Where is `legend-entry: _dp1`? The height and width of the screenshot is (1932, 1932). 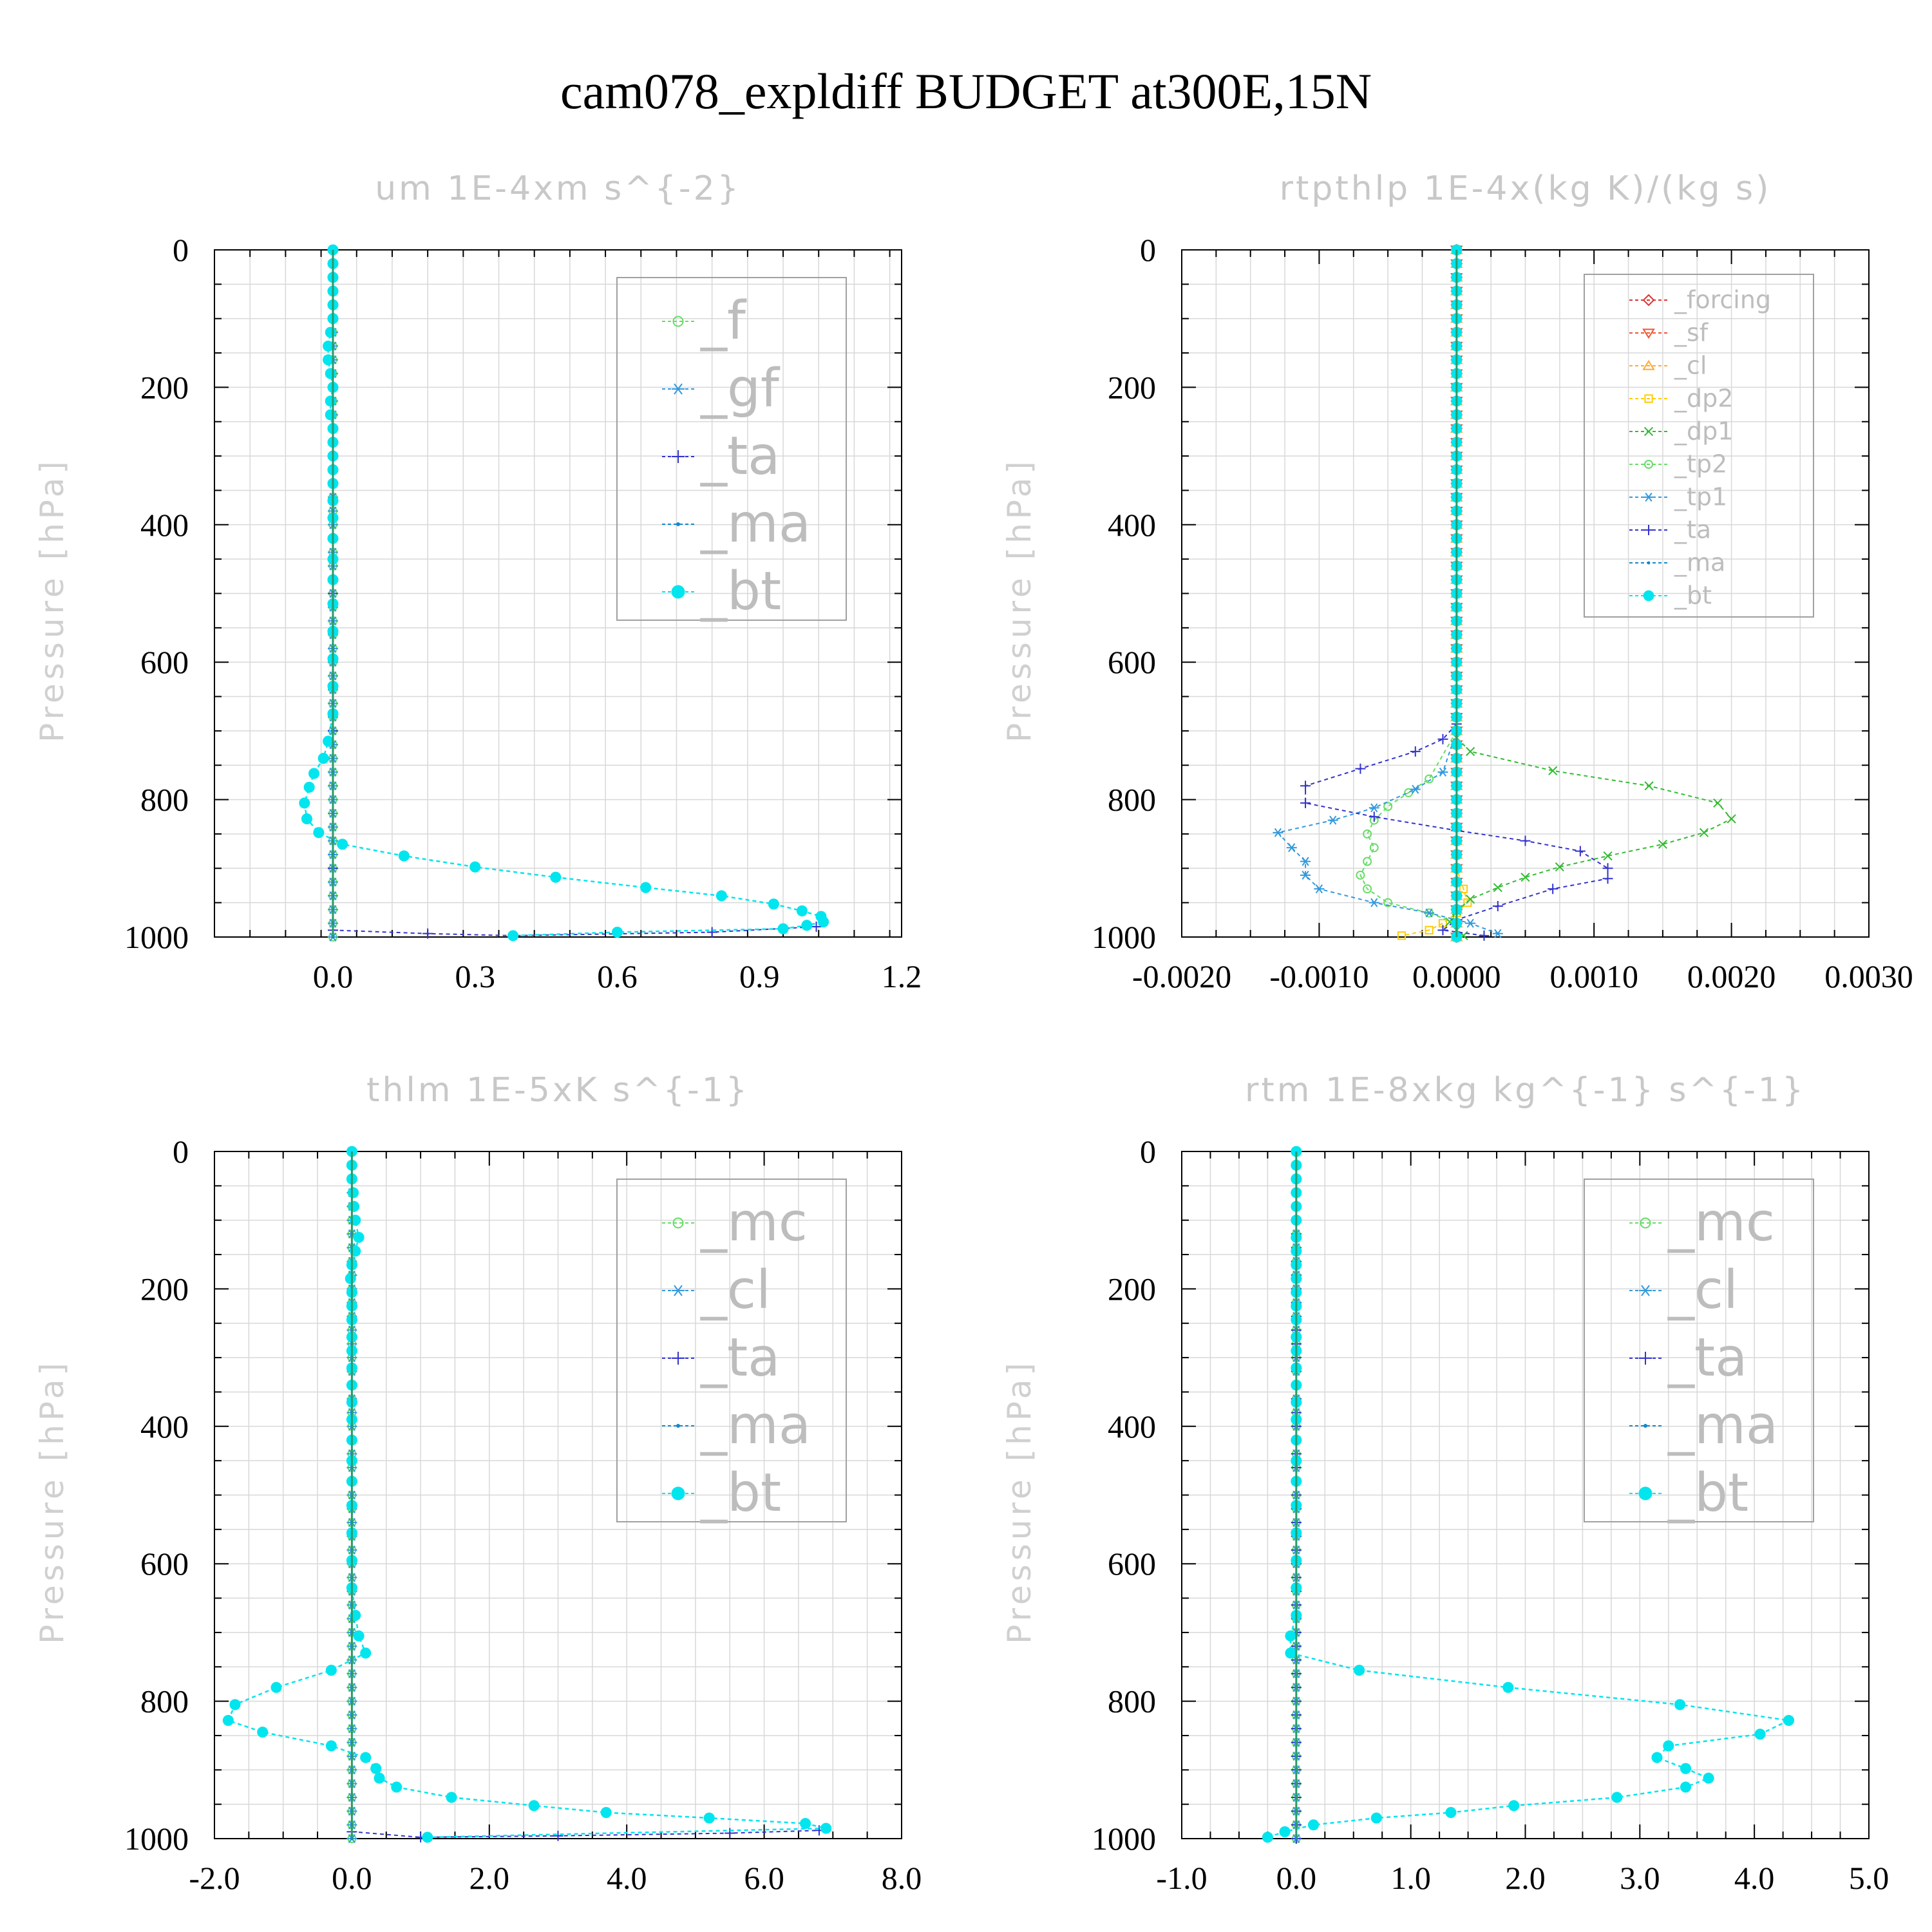
legend-entry: _dp1 is located at coordinates (1681, 431).